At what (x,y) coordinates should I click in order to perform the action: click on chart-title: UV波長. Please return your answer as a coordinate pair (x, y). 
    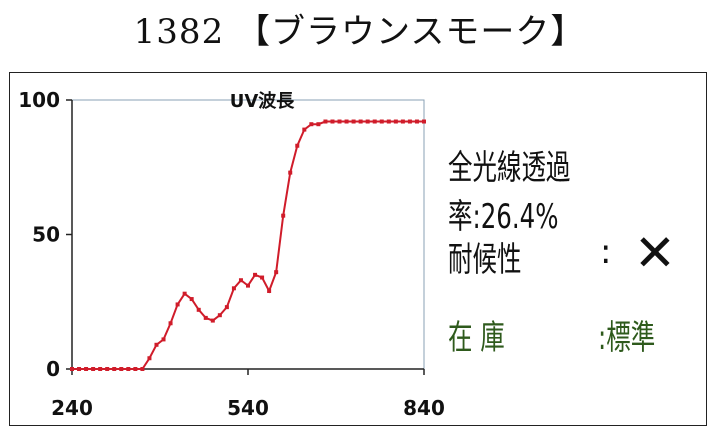
    Looking at the image, I should click on (263, 101).